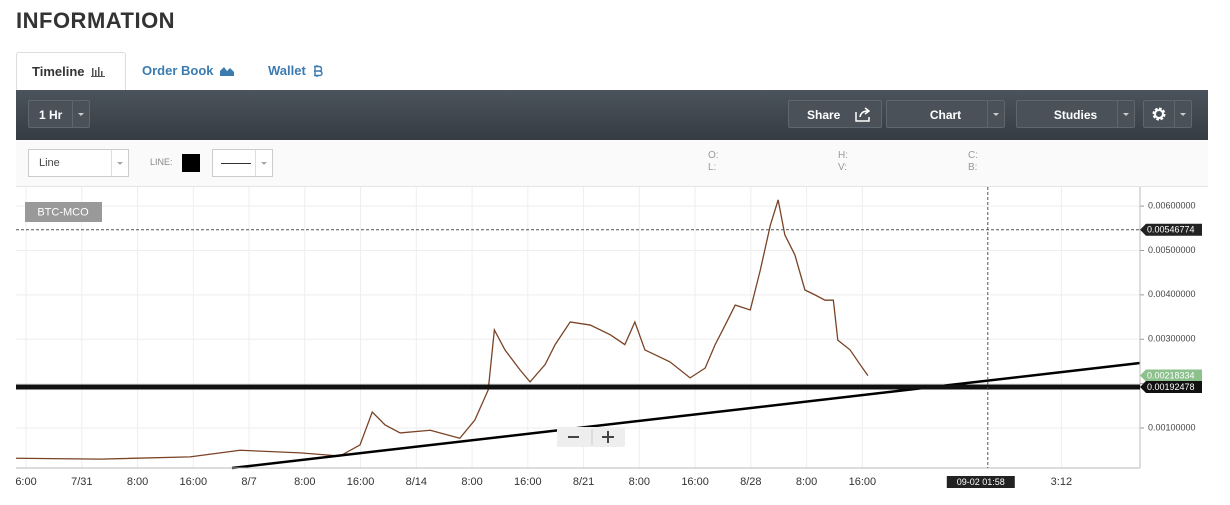  I want to click on y-tick-label: 0.00100000, so click(1172, 427).